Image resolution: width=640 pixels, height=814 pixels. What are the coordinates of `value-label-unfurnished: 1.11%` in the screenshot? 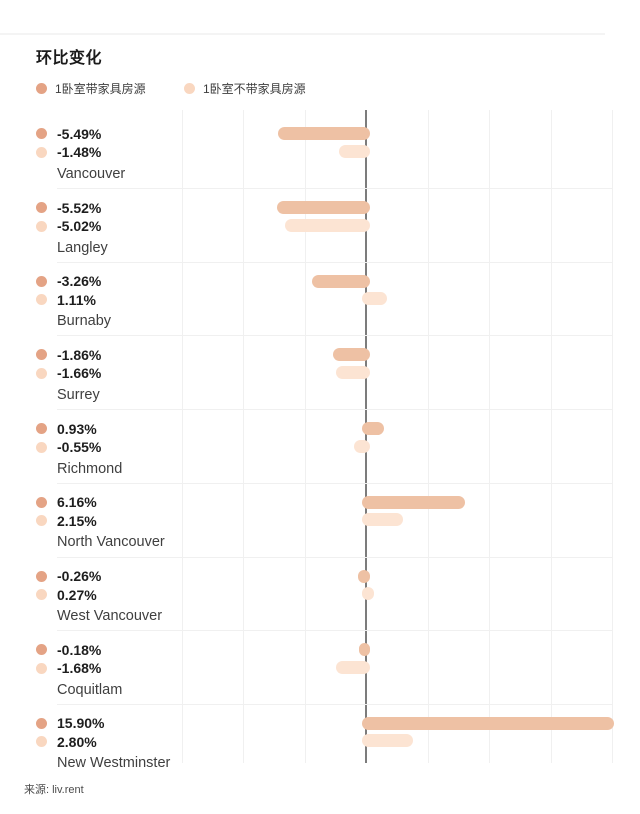 It's located at (76, 299).